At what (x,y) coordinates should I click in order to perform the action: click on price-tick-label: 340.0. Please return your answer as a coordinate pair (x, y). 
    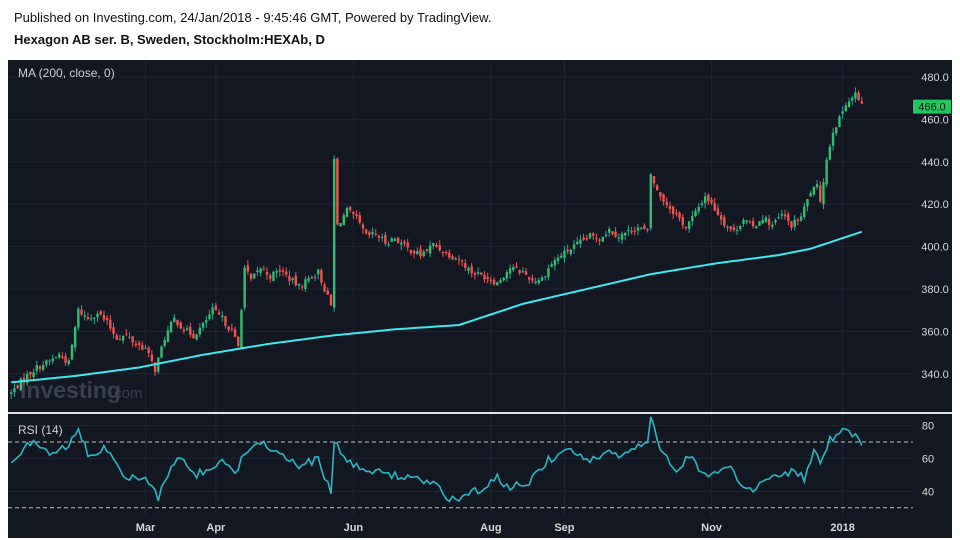
    Looking at the image, I should click on (935, 375).